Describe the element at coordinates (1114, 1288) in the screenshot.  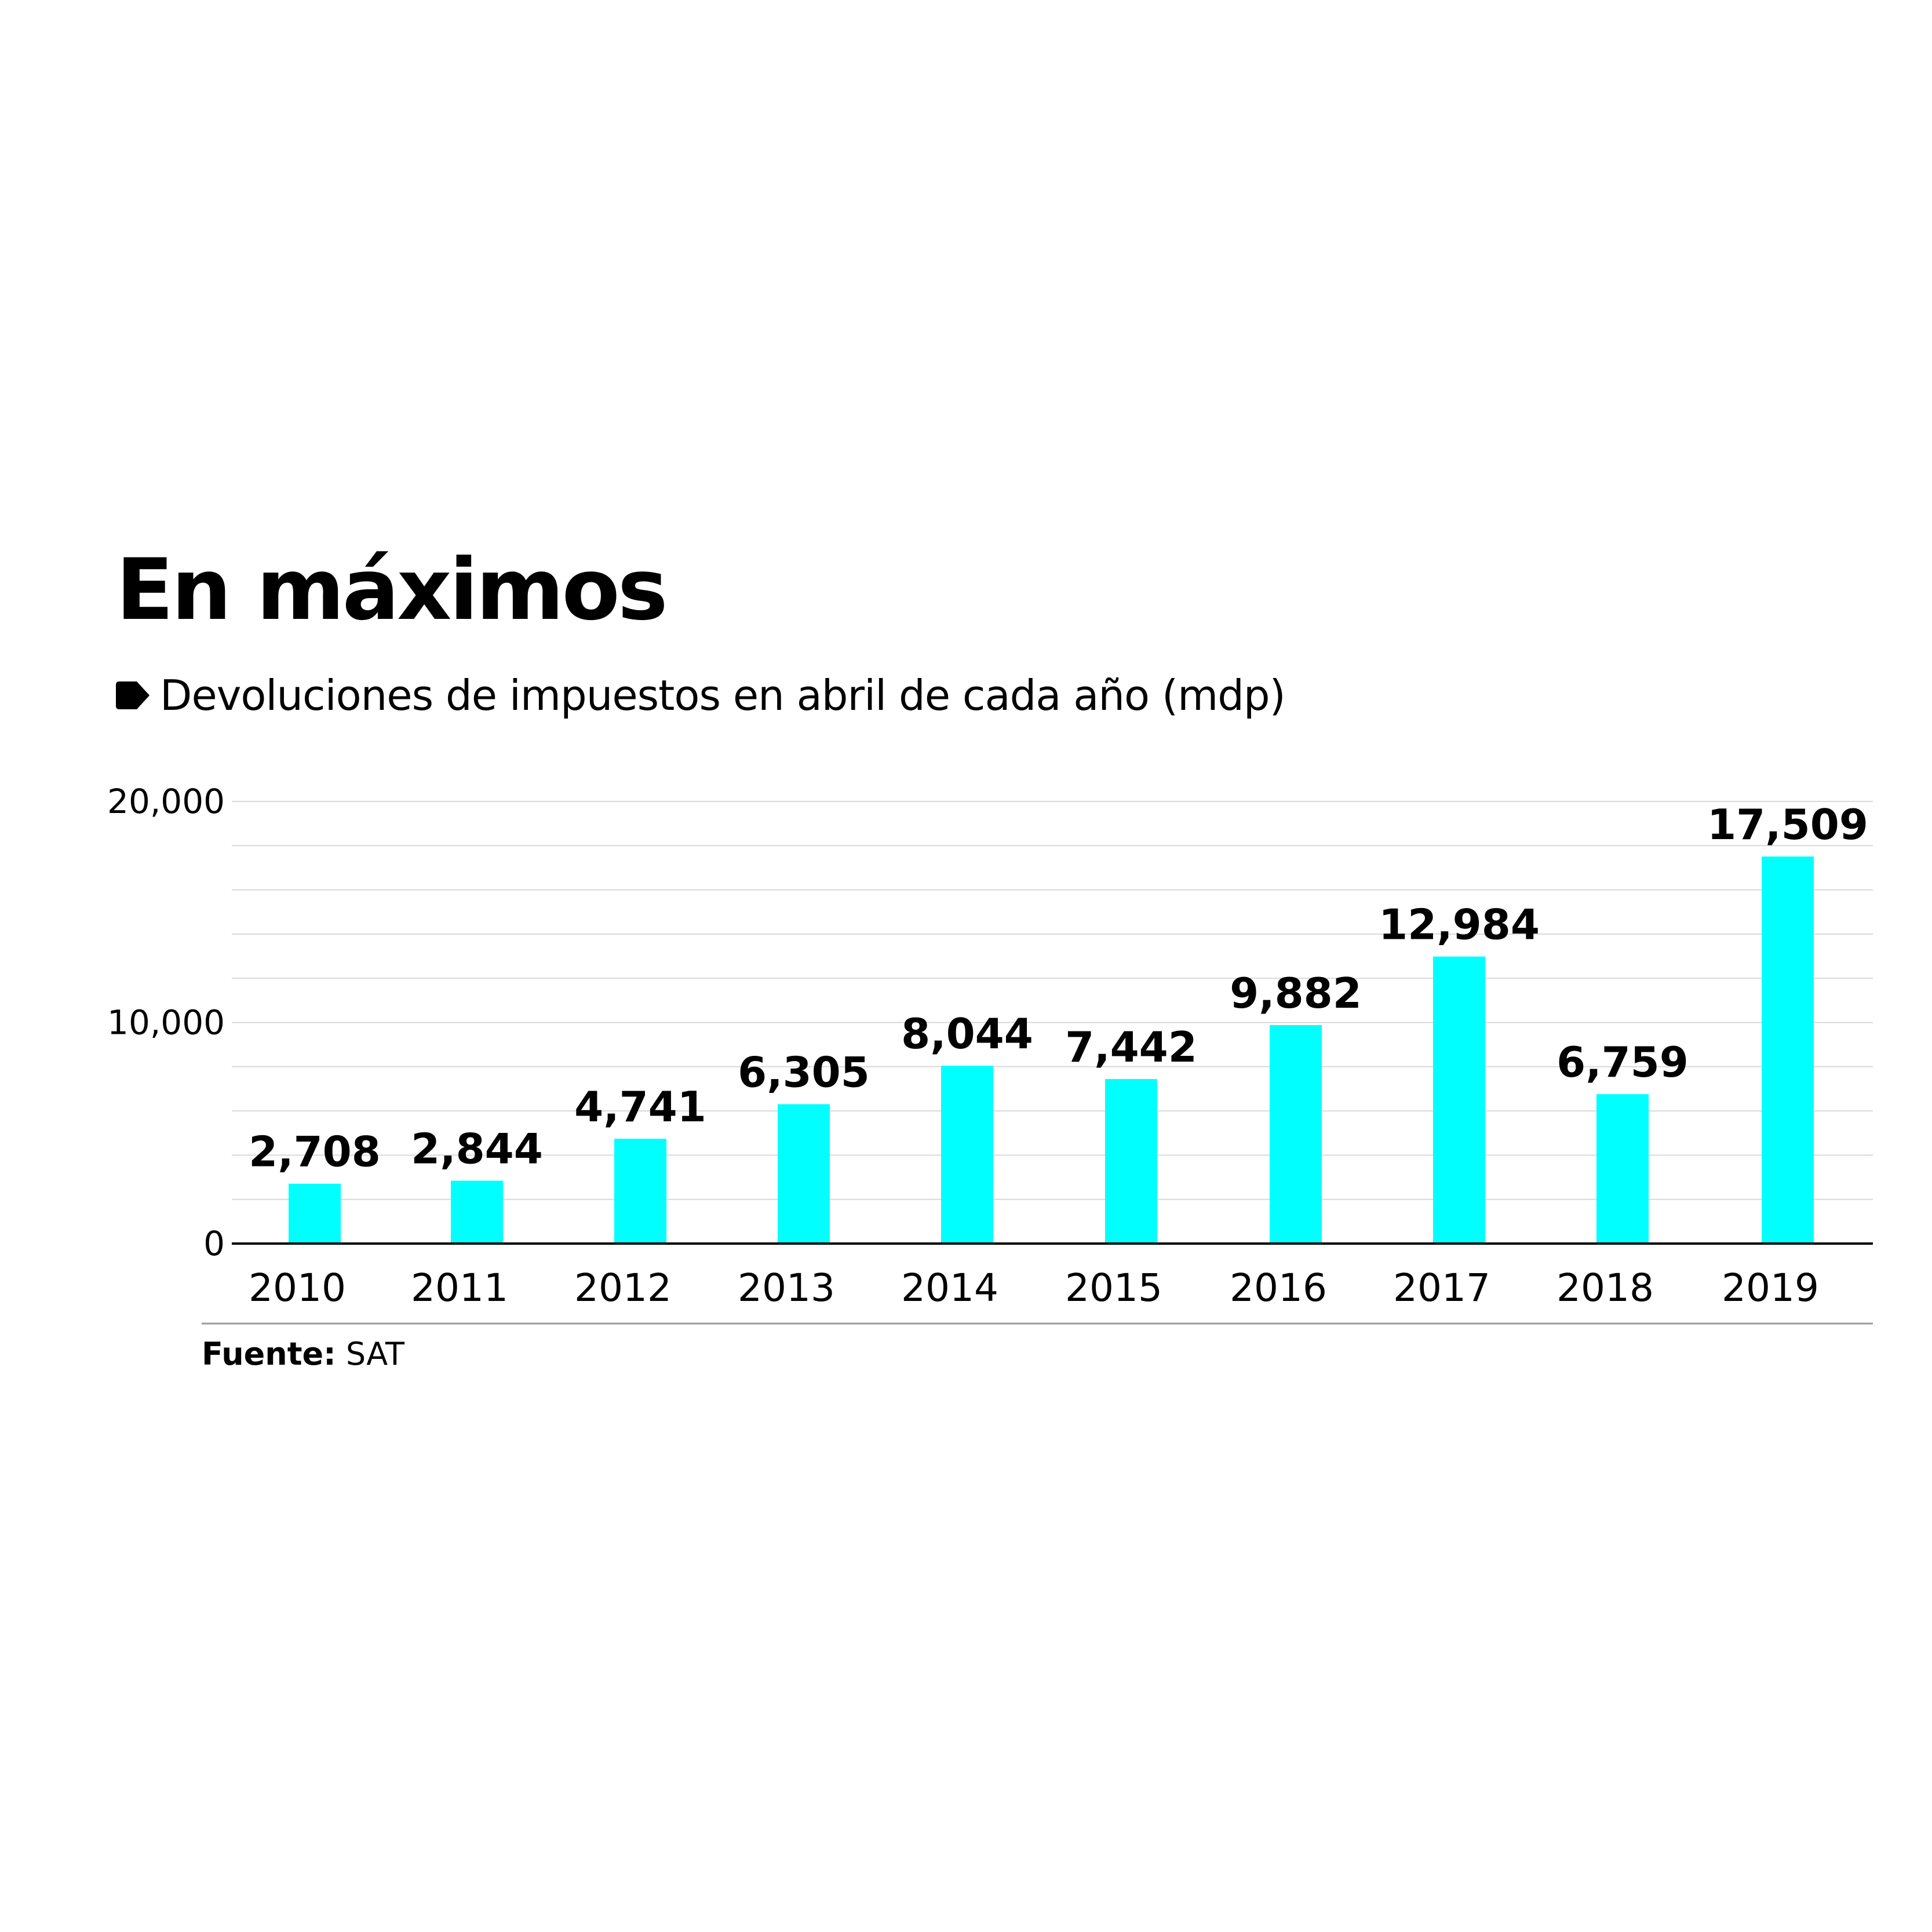
I see `x-tick-label: 2015` at that location.